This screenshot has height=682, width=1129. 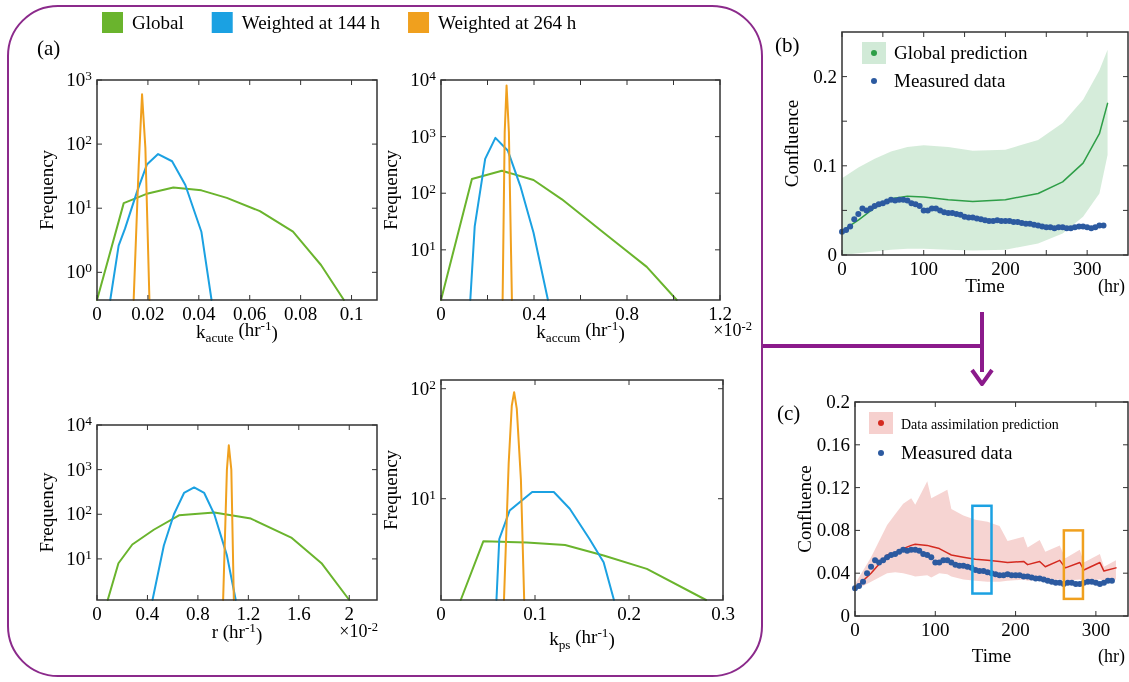 I want to click on y-tick-label: 0.08, so click(x=833, y=530).